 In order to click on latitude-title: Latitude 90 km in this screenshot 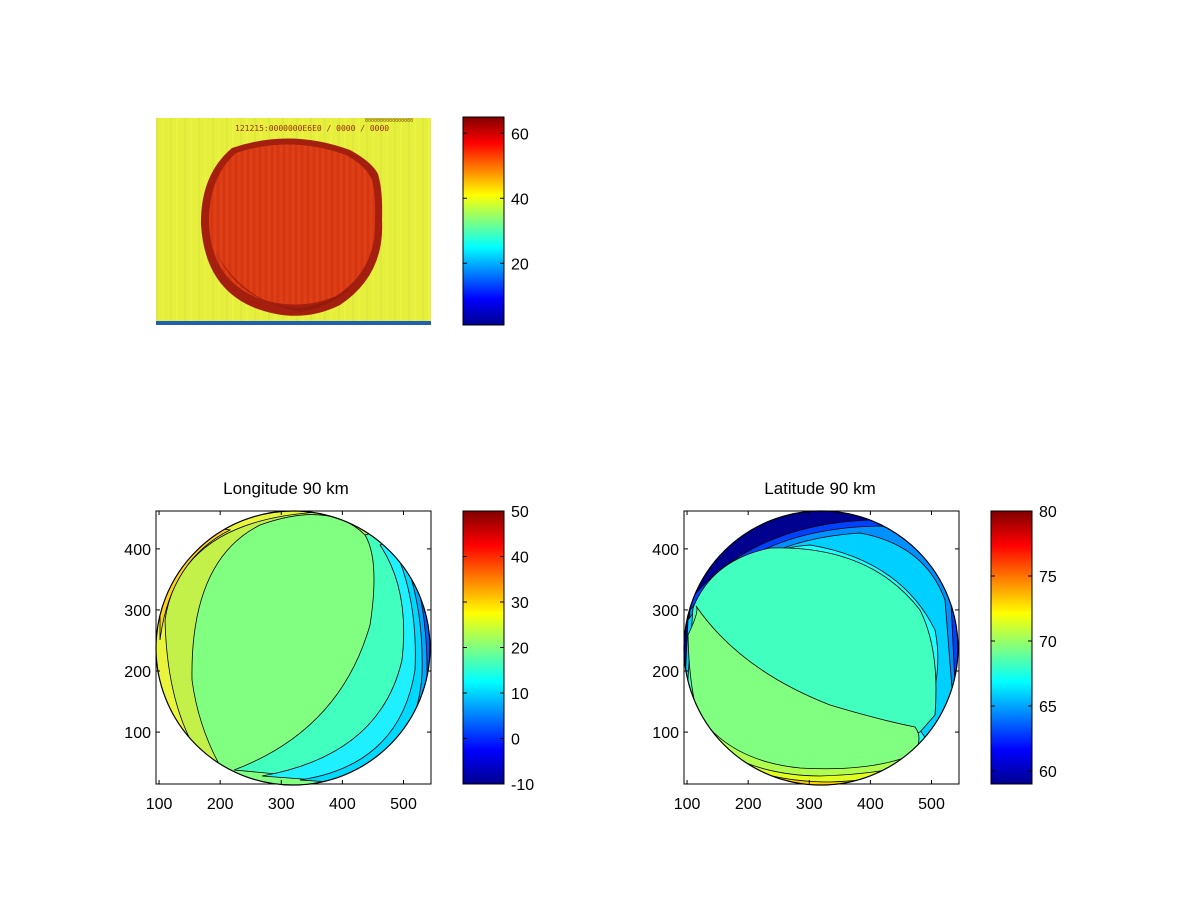, I will do `click(820, 488)`.